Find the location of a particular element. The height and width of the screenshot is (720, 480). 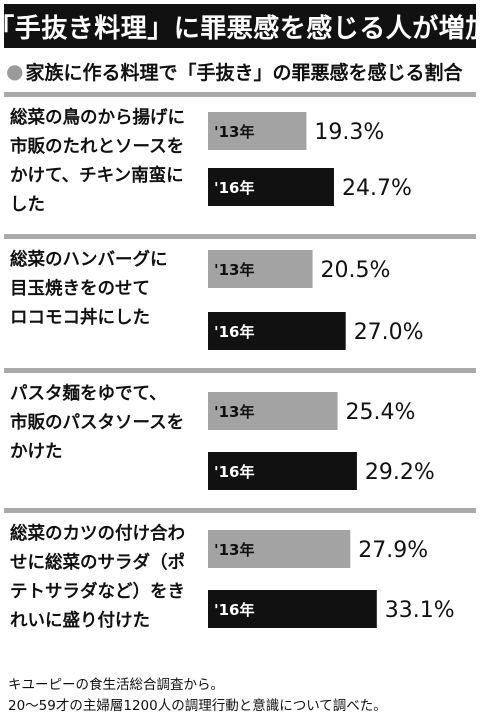

category-label: 総菜の鳥のから揚げに 市販のたれとソースを かけて、チキン南蛮に した is located at coordinates (97, 161).